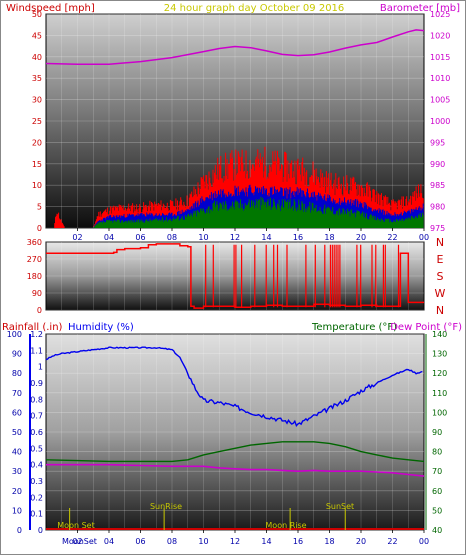 This screenshot has height=555, width=466. Describe the element at coordinates (440, 276) in the screenshot. I see `compass-label: S` at that location.